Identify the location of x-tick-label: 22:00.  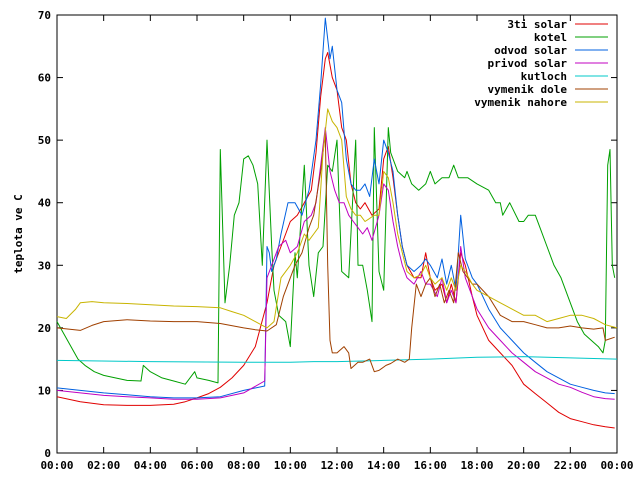
(570, 465).